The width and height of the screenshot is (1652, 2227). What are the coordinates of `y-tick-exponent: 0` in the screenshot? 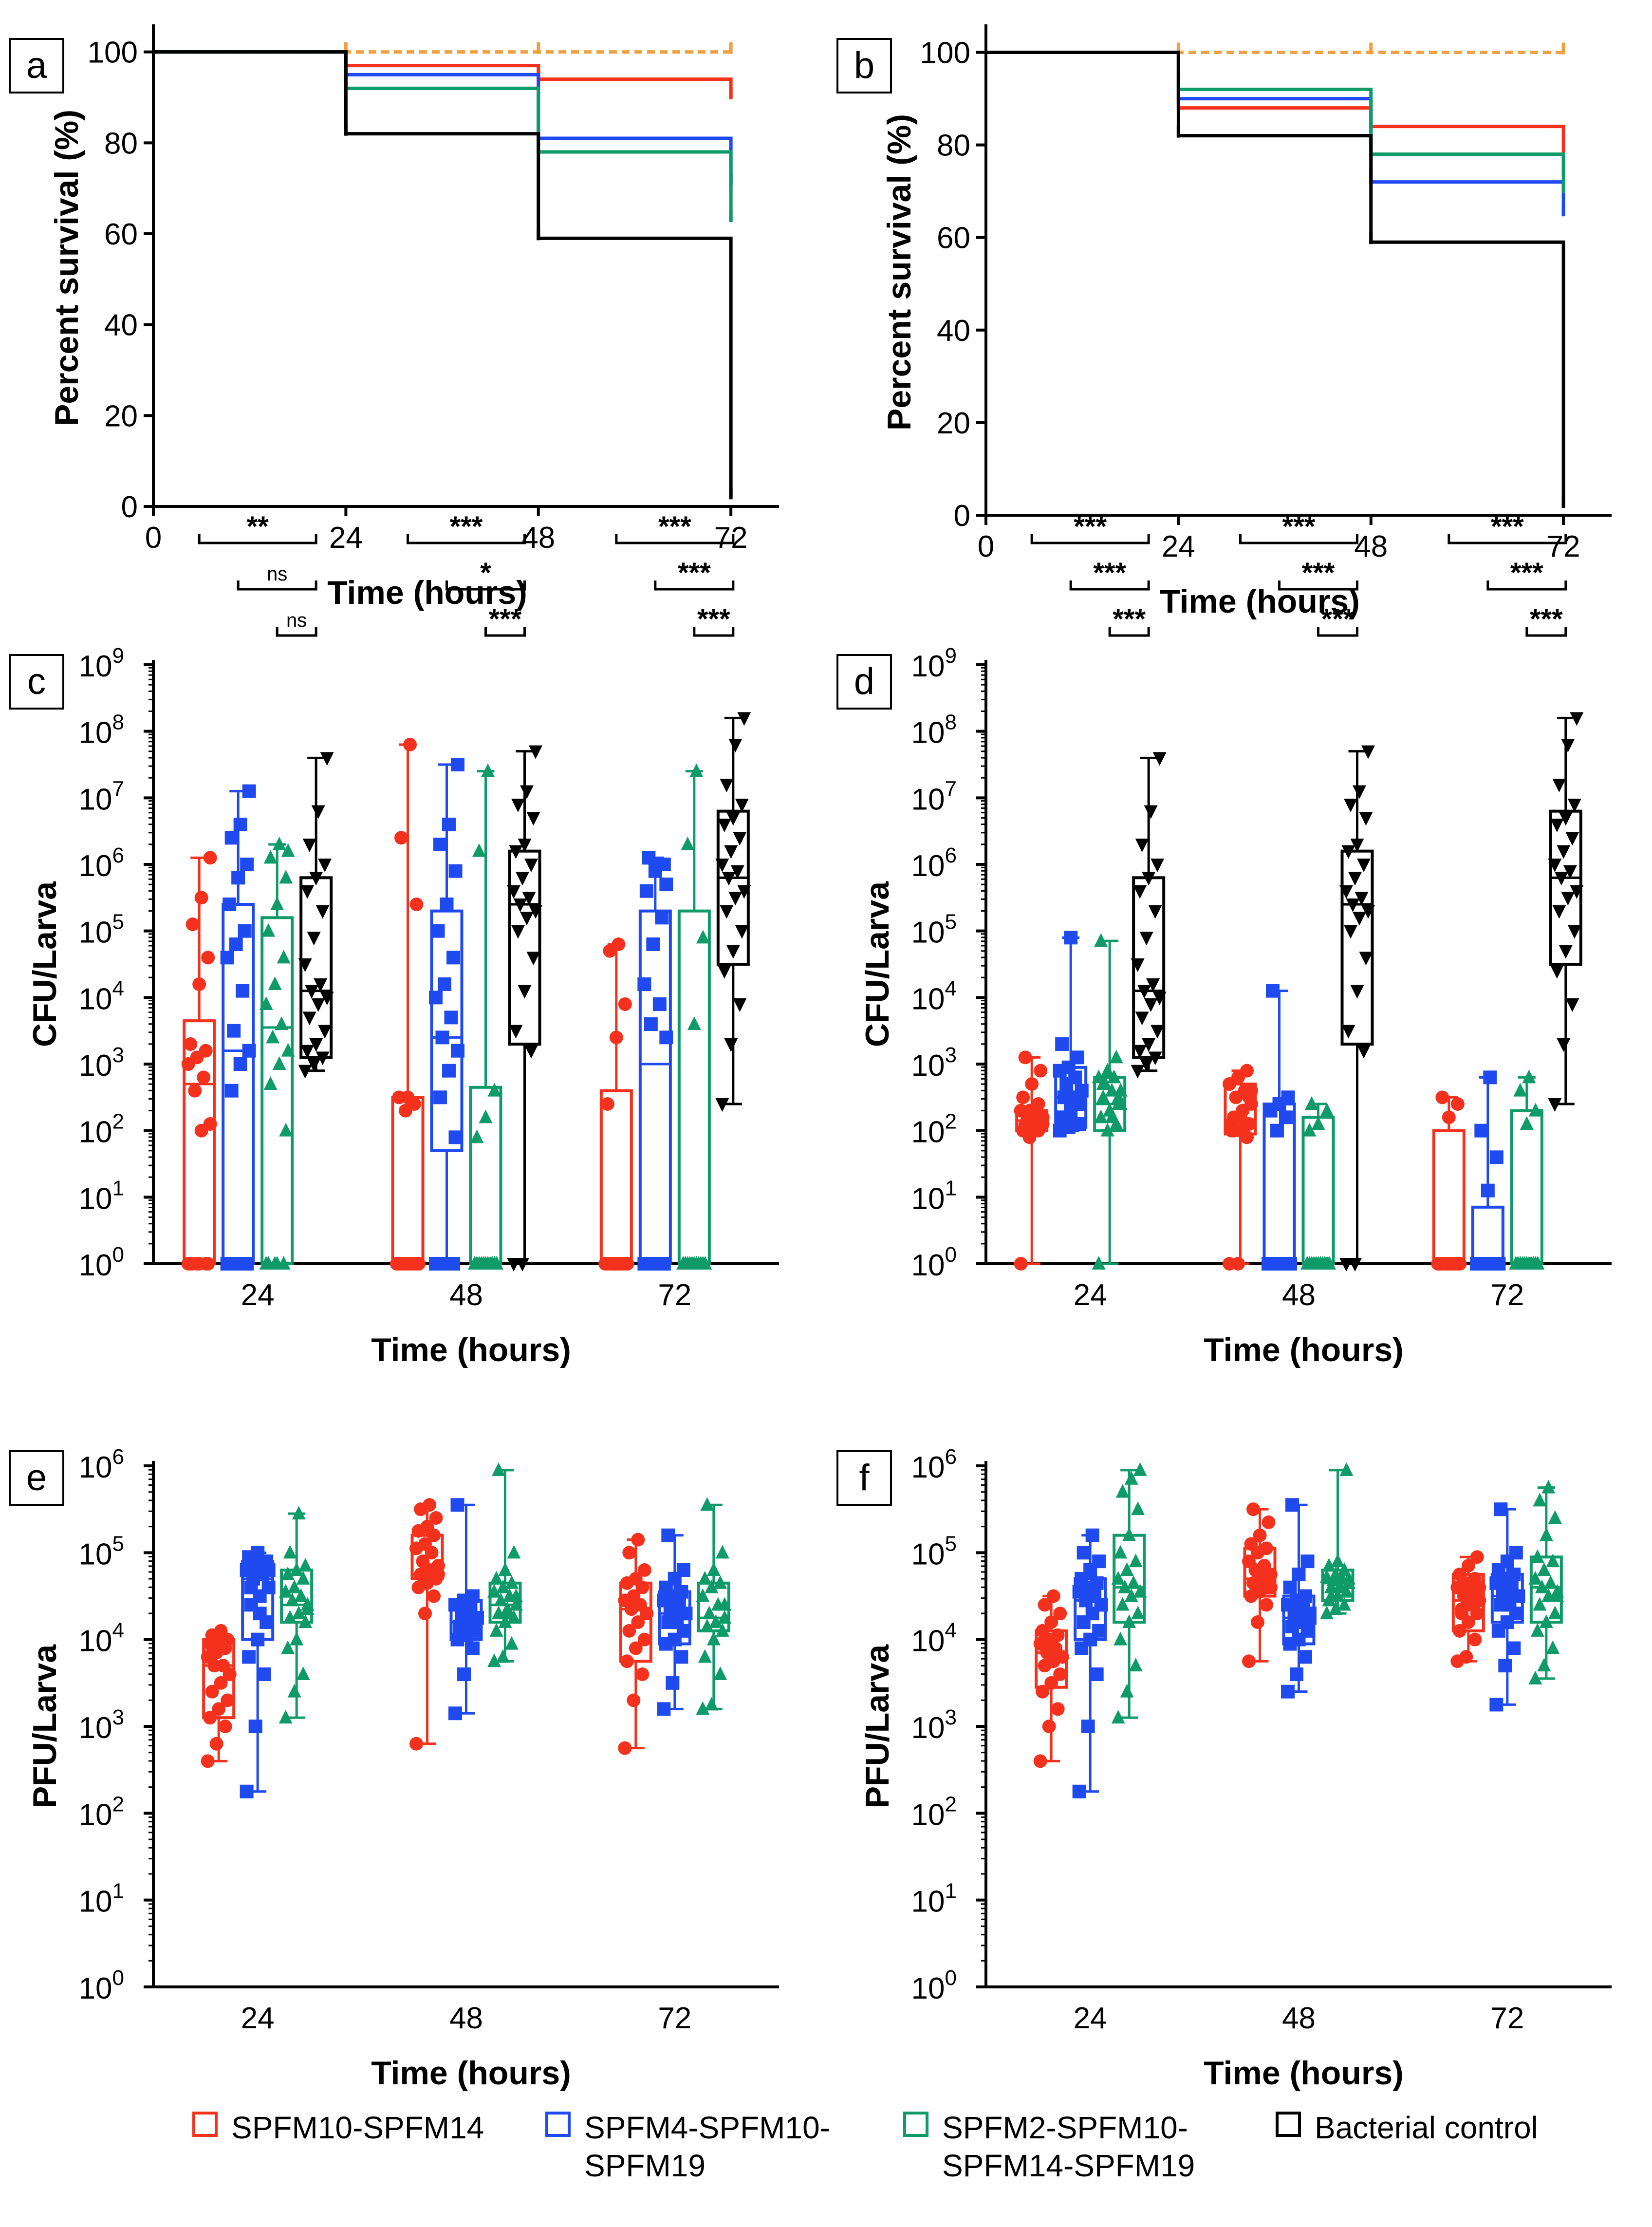 It's located at (118, 1255).